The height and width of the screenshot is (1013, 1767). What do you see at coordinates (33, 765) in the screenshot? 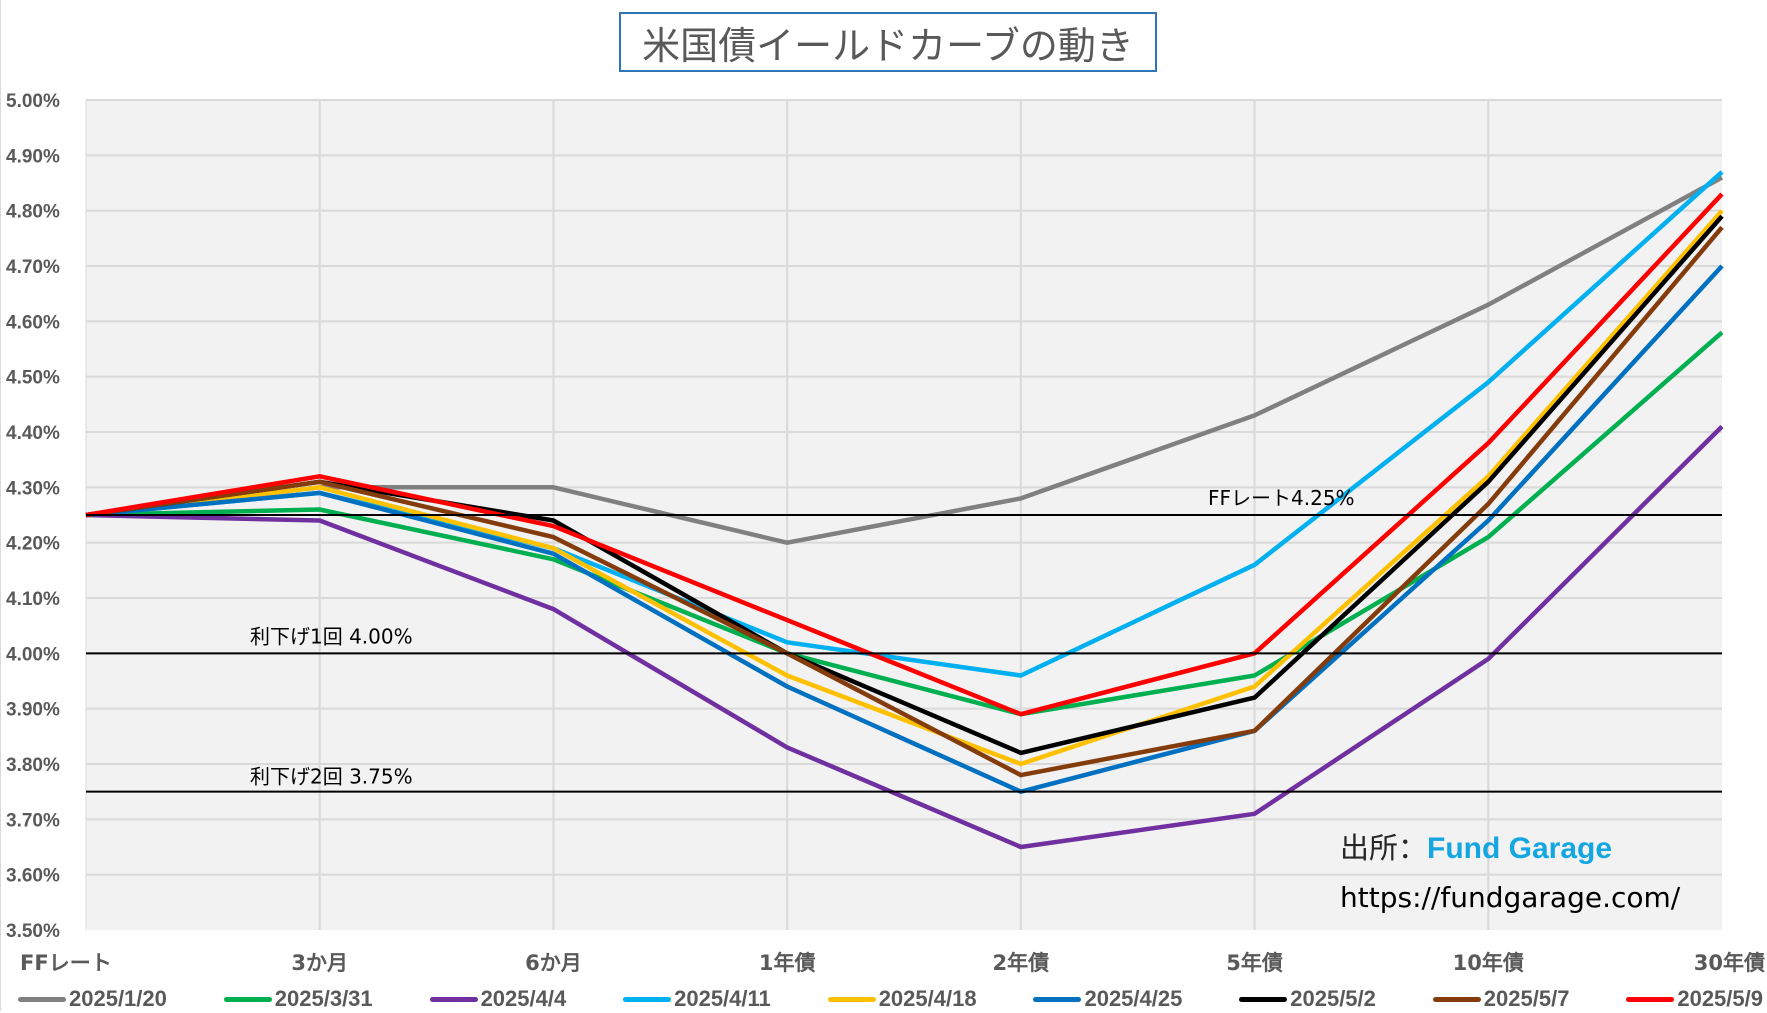
I see `y-tick-label: 3.80%` at bounding box center [33, 765].